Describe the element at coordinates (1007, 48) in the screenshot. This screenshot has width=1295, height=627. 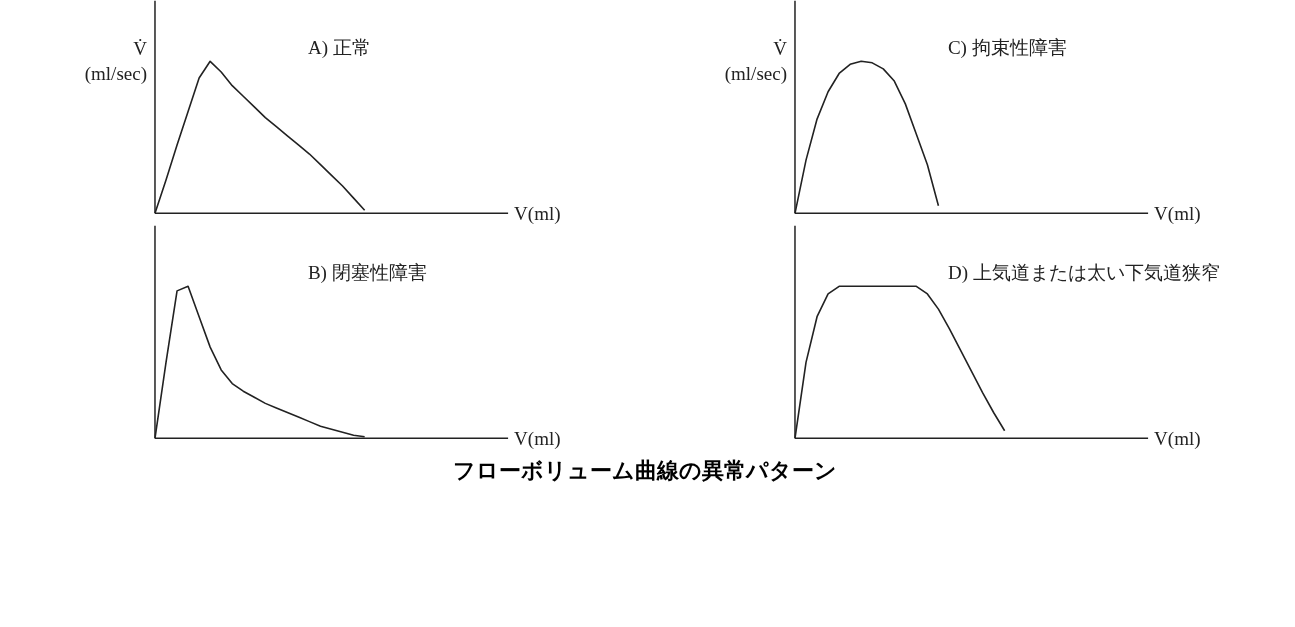
I see `chart-title: C) 拘束性障害` at that location.